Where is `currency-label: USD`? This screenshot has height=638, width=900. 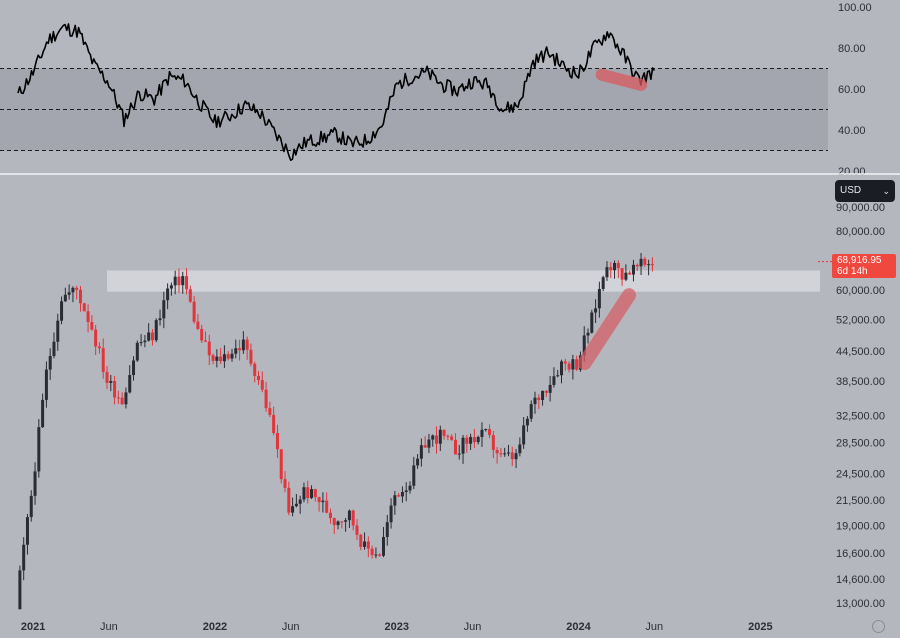 currency-label: USD is located at coordinates (851, 190).